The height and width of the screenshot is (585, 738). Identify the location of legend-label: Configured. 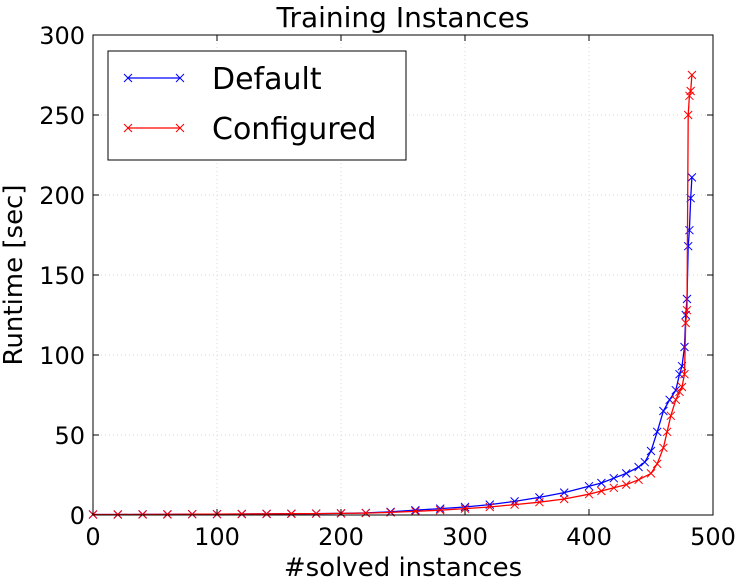
(294, 129).